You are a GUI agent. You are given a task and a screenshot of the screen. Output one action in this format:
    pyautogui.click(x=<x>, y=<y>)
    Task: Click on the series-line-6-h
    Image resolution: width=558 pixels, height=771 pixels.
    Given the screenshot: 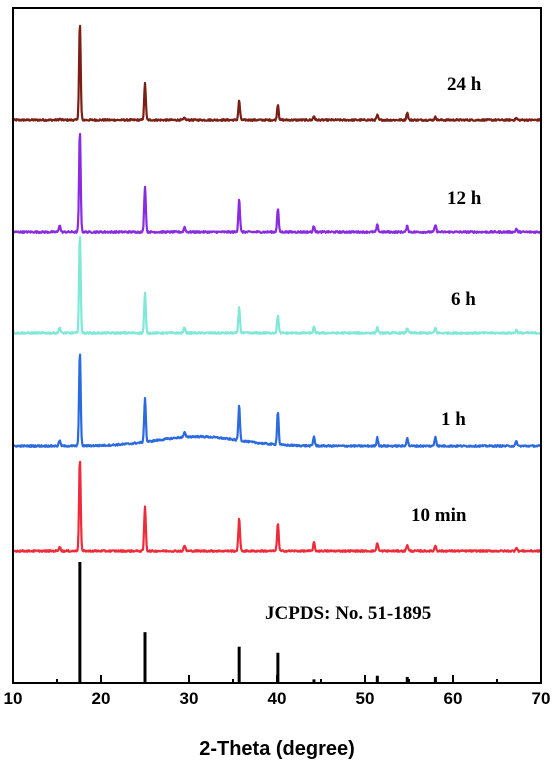 What is the action you would take?
    pyautogui.click(x=277, y=285)
    